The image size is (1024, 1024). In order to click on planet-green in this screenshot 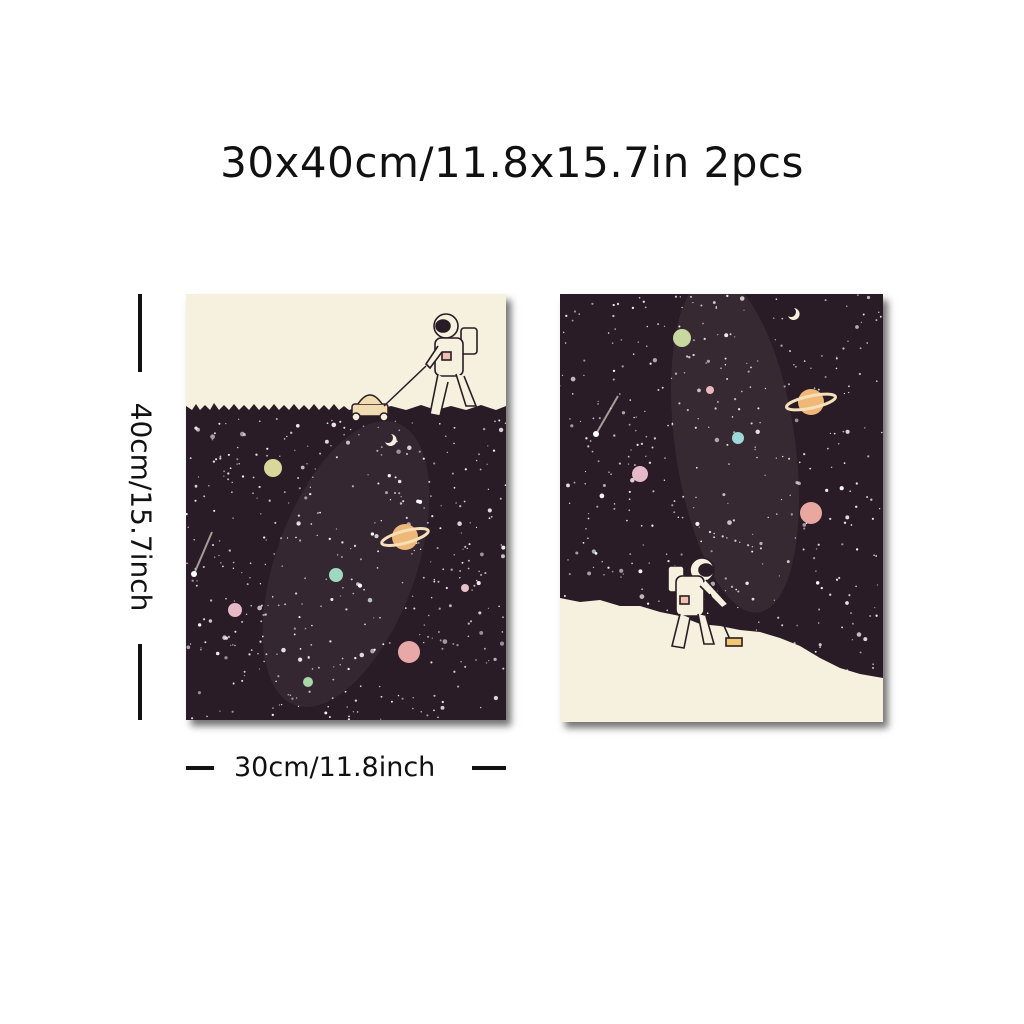, I will do `click(682, 338)`.